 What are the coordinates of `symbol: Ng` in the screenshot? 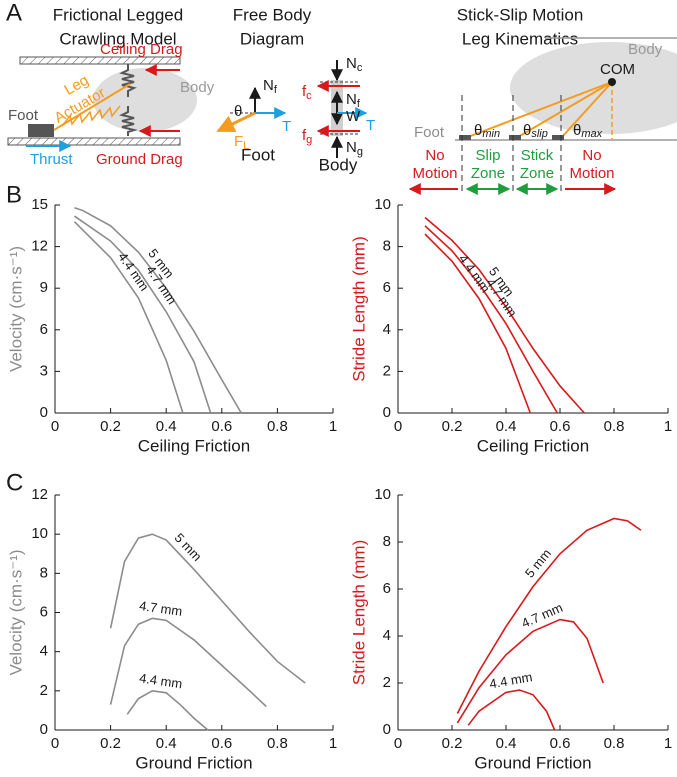 It's located at (354, 148).